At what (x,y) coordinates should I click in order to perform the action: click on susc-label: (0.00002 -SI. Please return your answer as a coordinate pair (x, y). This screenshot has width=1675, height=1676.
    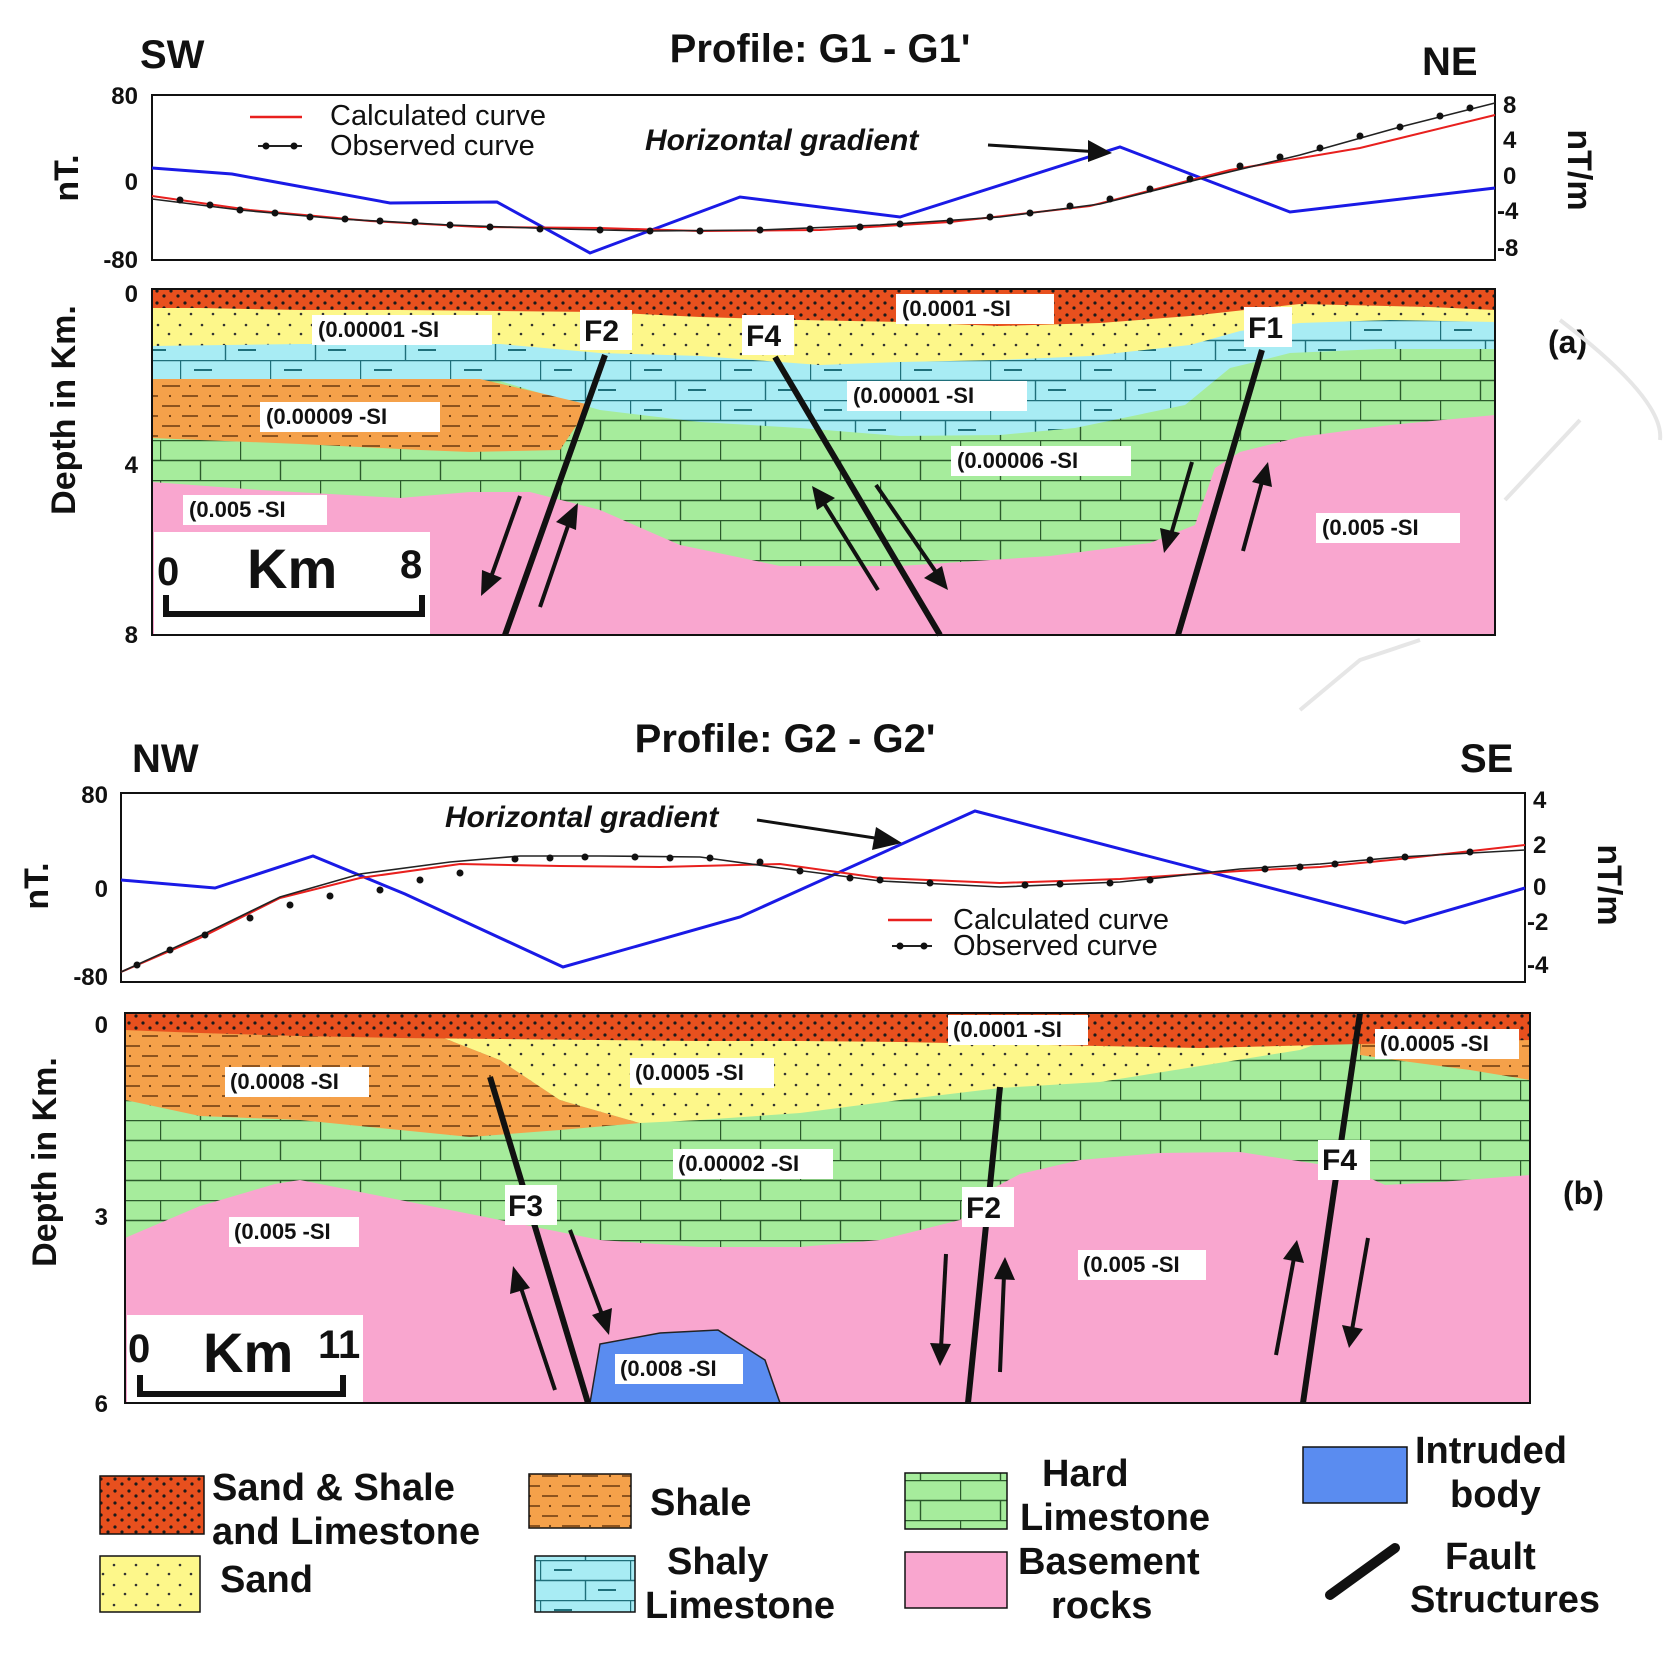
    Looking at the image, I should click on (738, 1163).